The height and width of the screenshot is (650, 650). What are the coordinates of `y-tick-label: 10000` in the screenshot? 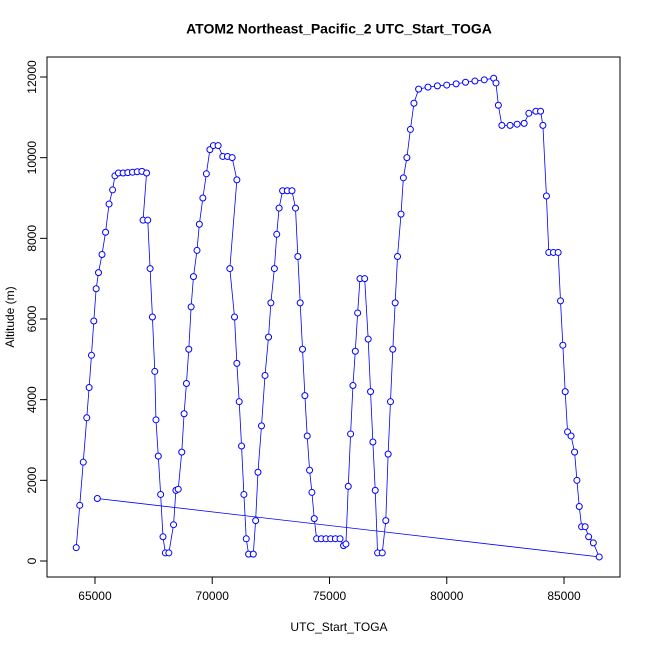 It's located at (32, 158).